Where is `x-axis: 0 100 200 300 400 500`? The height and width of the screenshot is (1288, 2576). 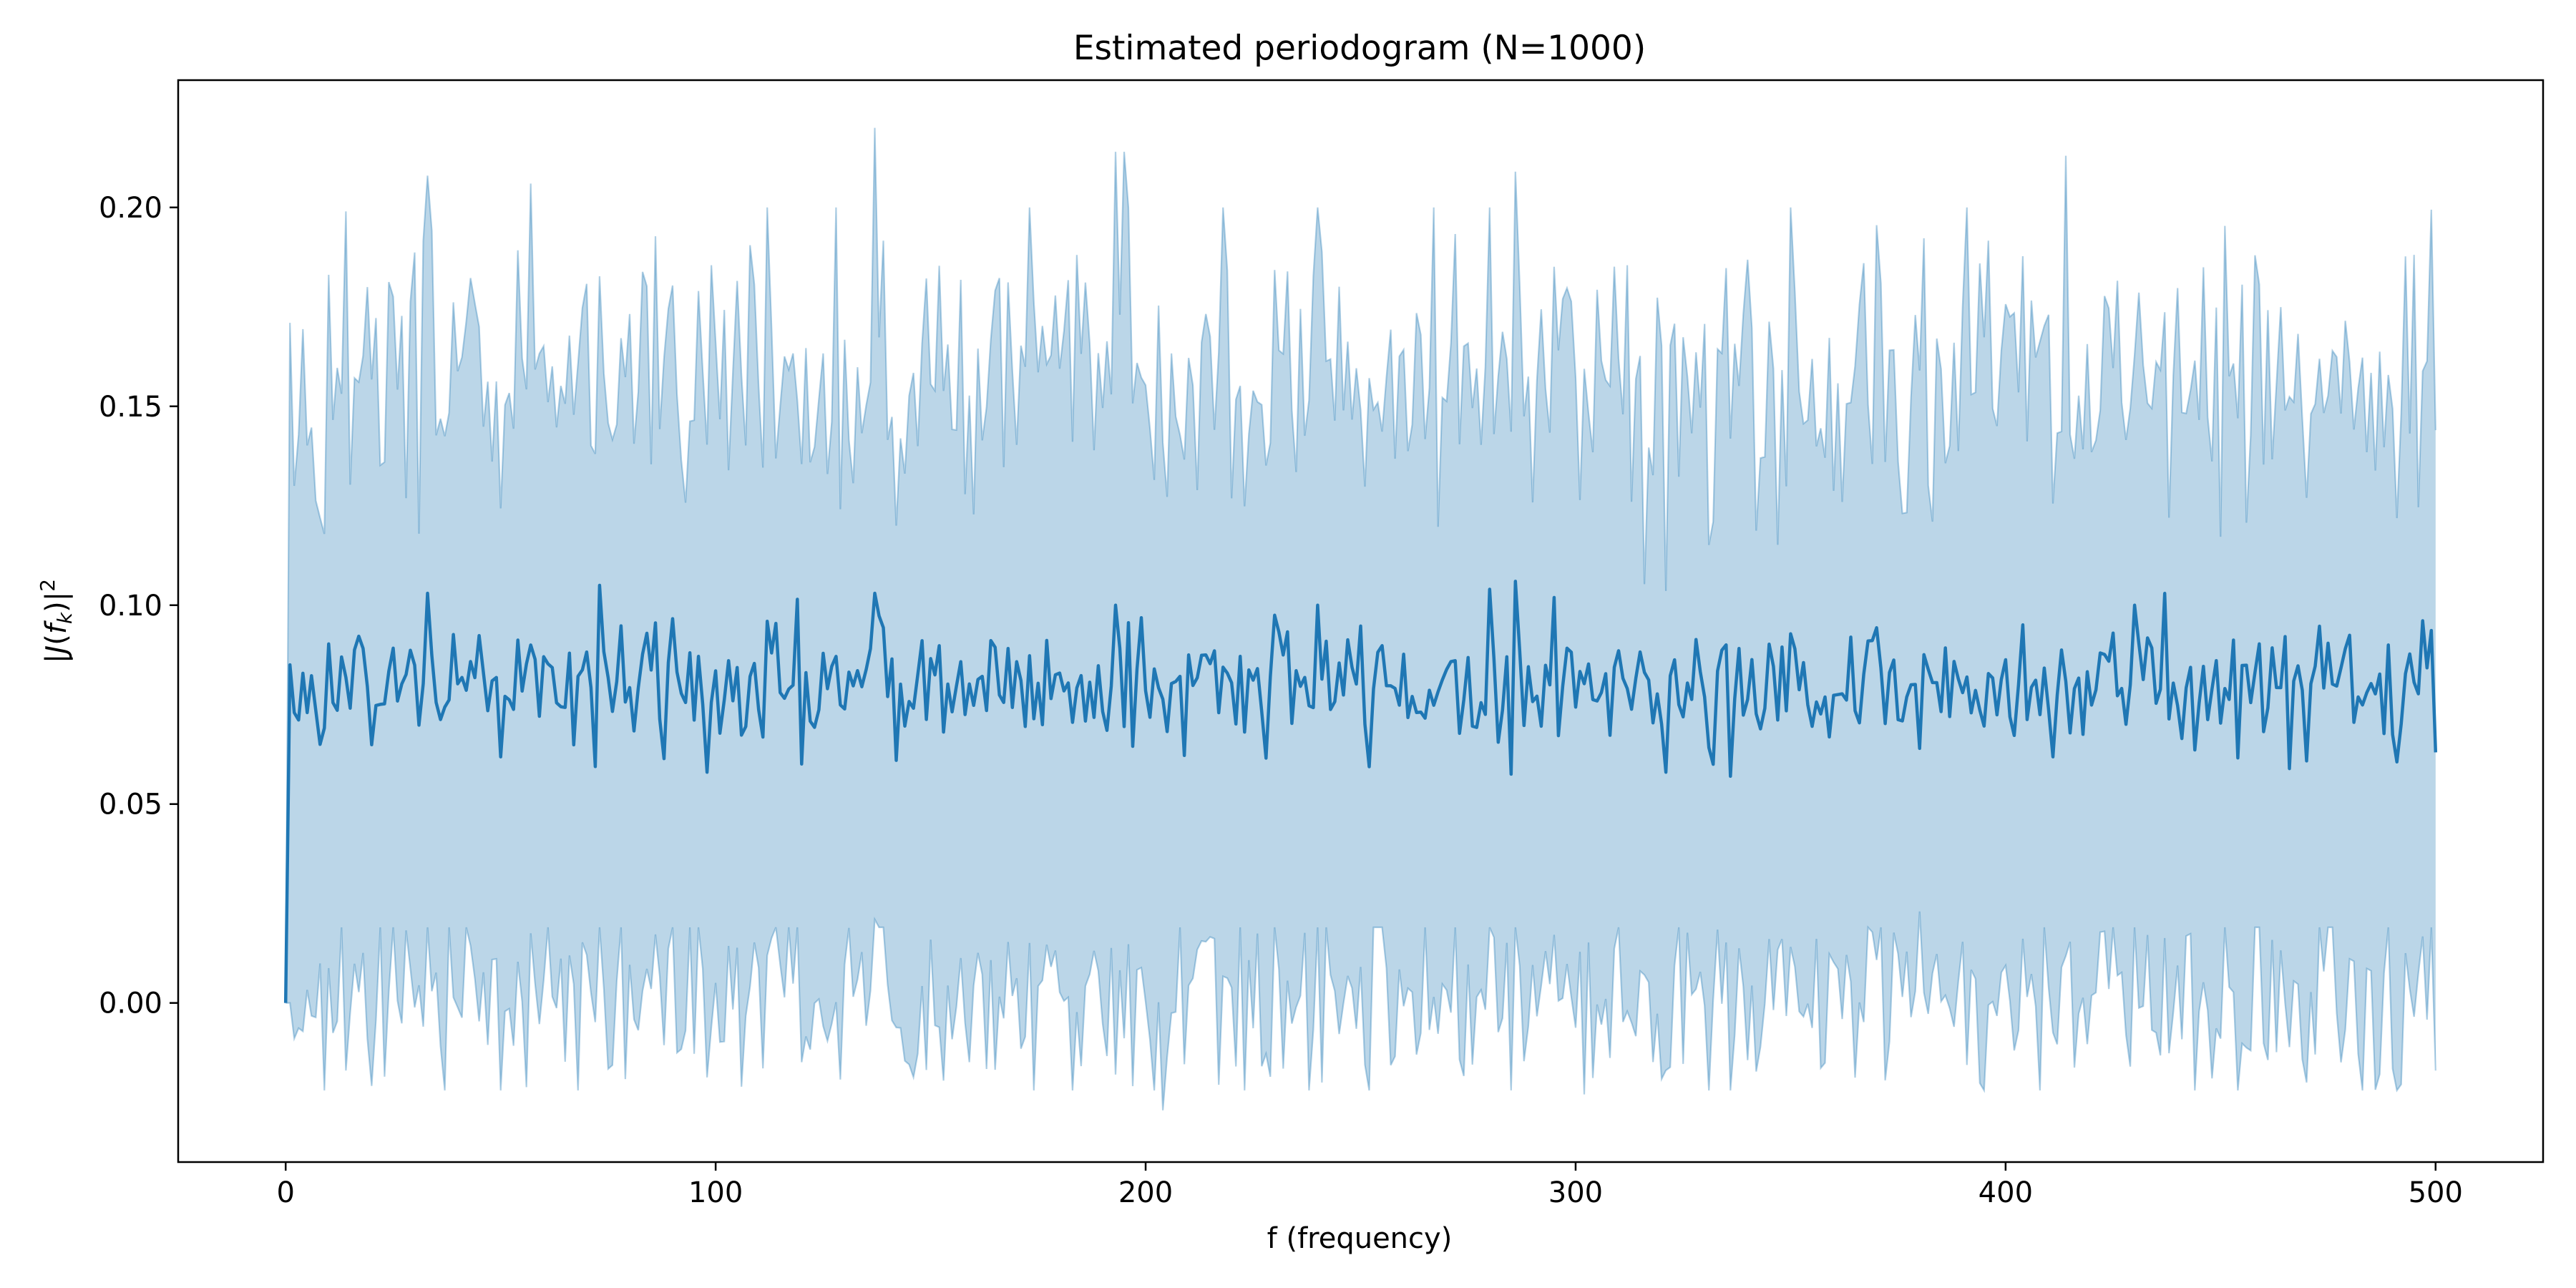
x-axis: 0 100 200 300 400 500 is located at coordinates (1370, 1185).